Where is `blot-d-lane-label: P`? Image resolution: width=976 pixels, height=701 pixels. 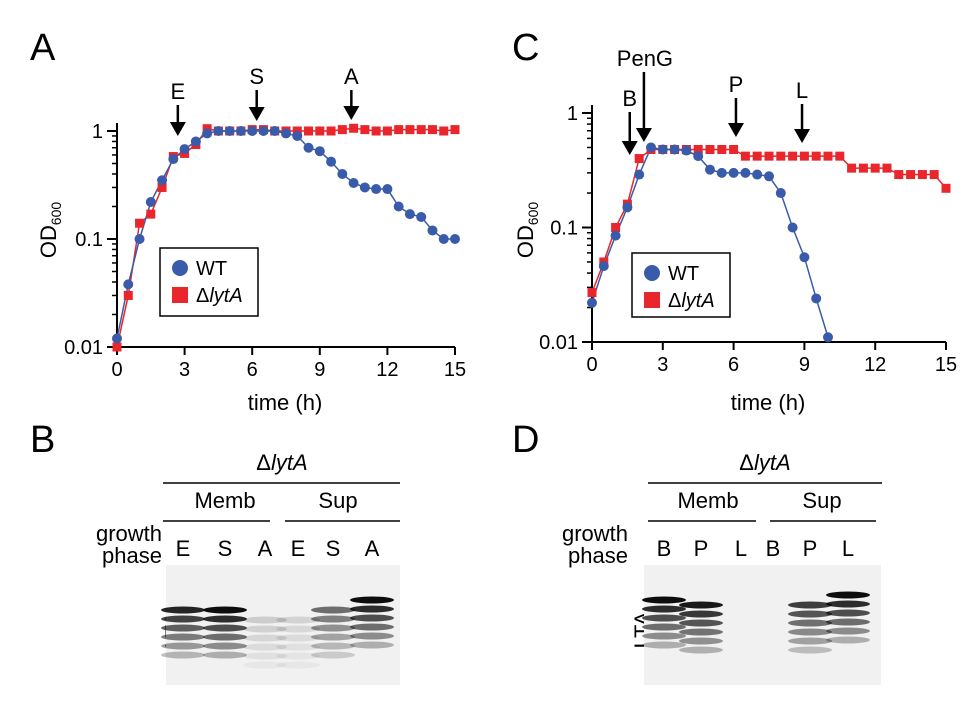
blot-d-lane-label: P is located at coordinates (810, 548).